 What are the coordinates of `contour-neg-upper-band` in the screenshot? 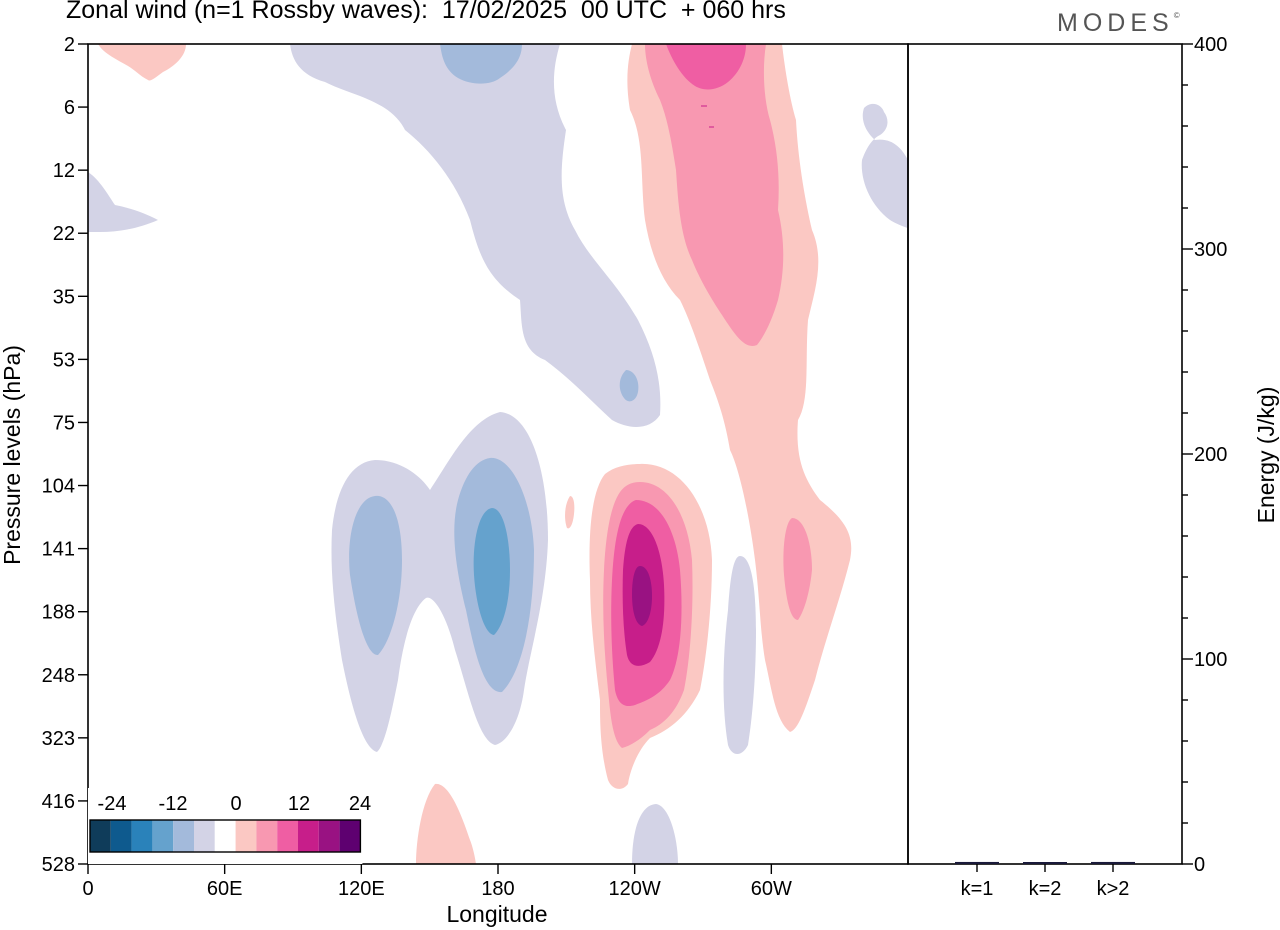 It's located at (475, 235).